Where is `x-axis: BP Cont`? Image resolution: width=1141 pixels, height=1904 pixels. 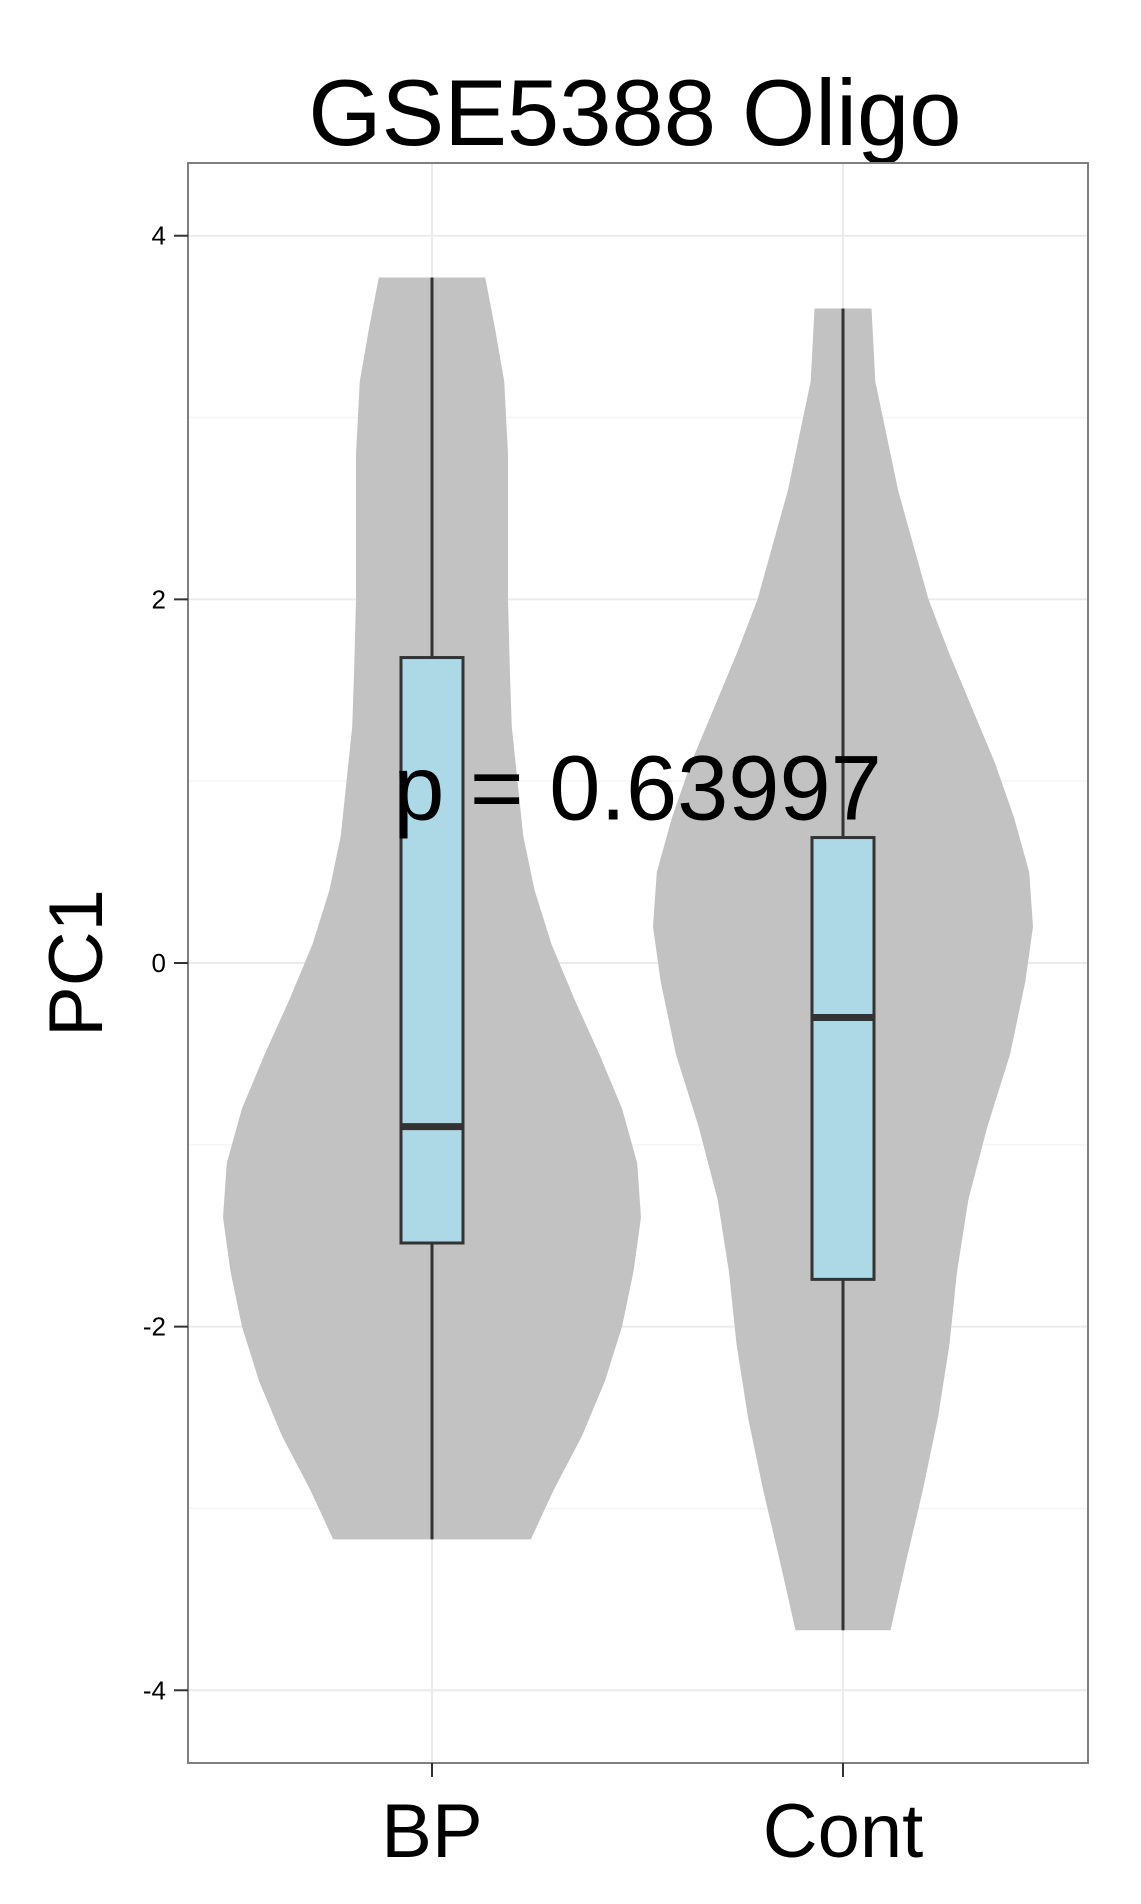
x-axis: BP Cont is located at coordinates (652, 1818).